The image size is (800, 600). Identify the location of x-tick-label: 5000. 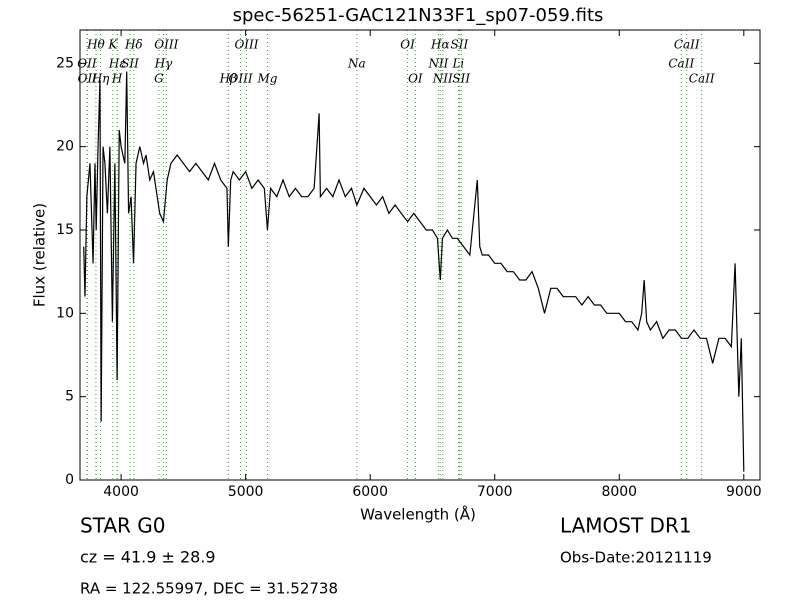
(246, 492).